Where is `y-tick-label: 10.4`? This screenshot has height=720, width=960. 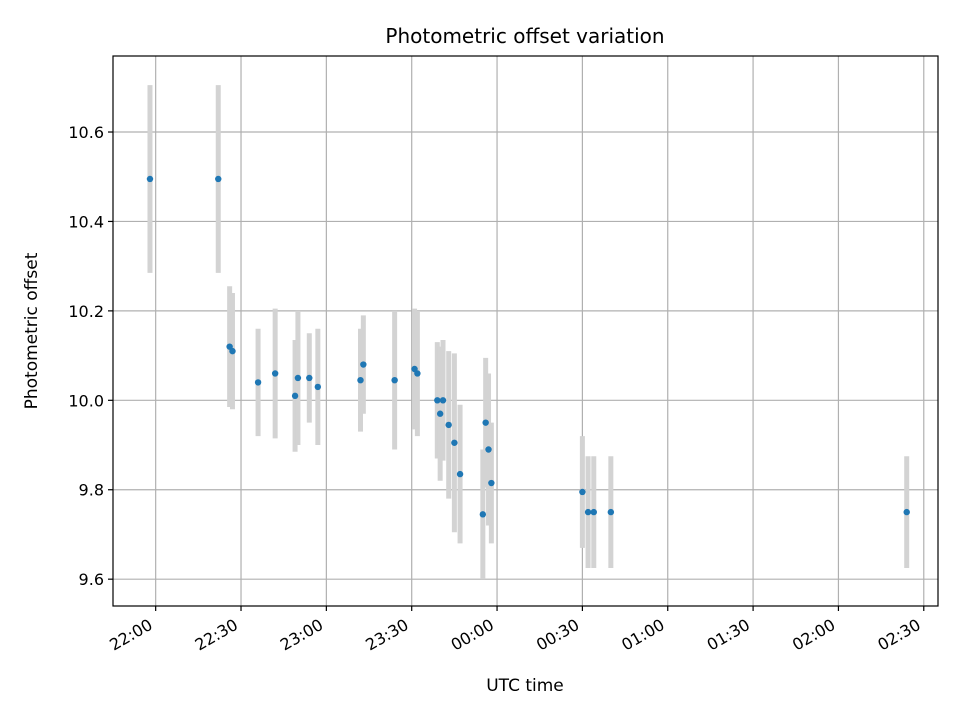
y-tick-label: 10.4 is located at coordinates (86, 221).